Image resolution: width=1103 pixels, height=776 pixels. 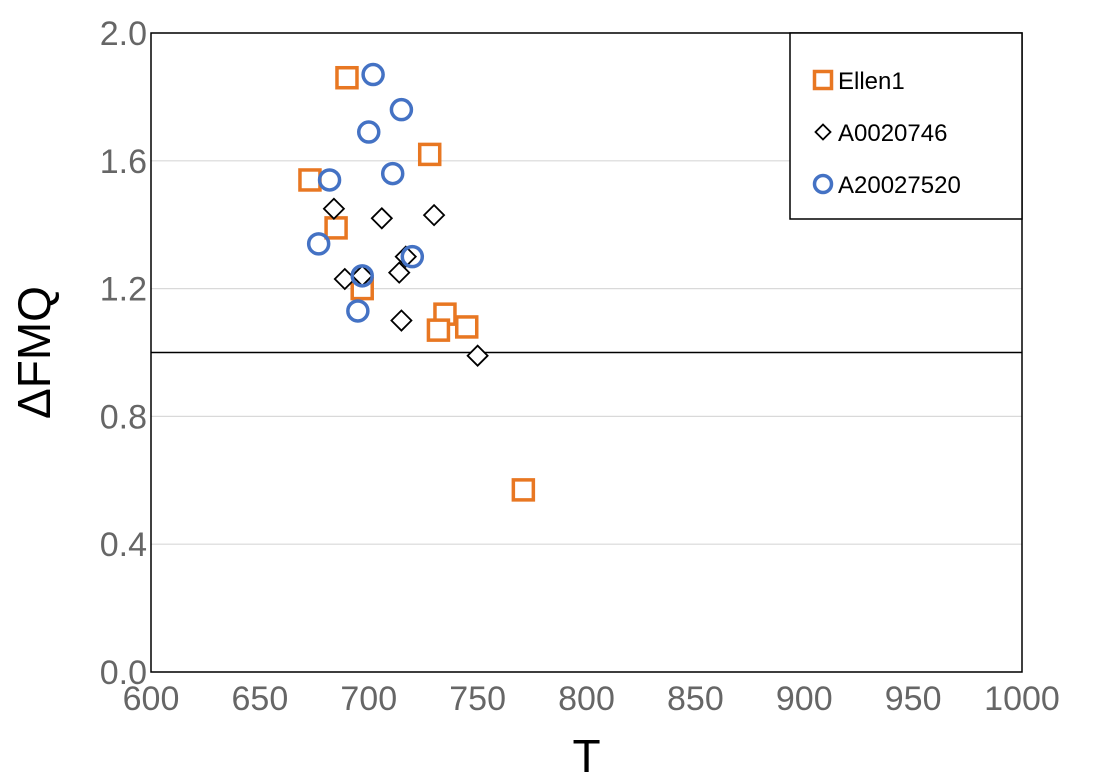 I want to click on x-tick-label: 750, so click(x=477, y=699).